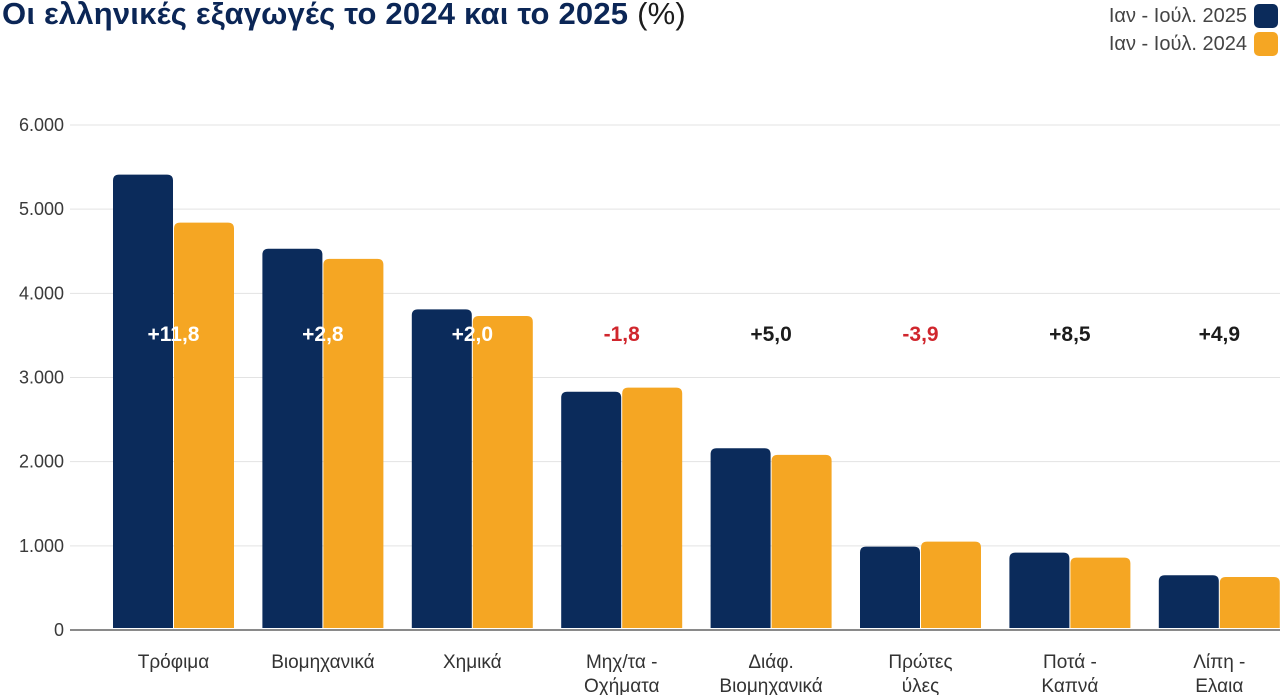 This screenshot has height=695, width=1280. What do you see at coordinates (174, 334) in the screenshot?
I see `change-label: +11,8` at bounding box center [174, 334].